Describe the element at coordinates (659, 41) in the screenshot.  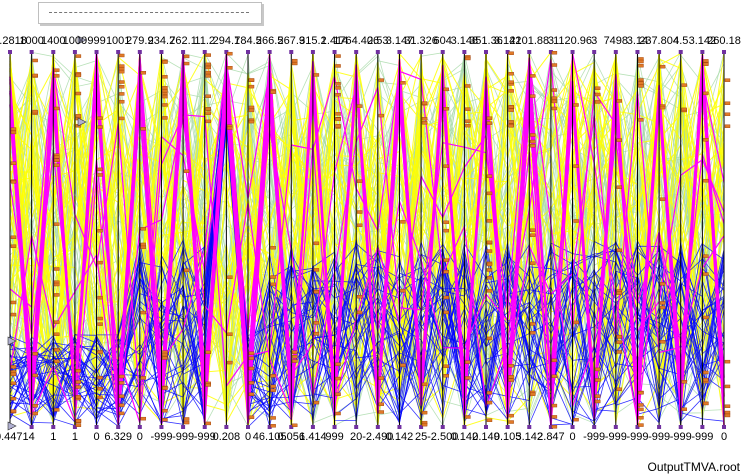
I see `axis-max-label: 237.804` at that location.